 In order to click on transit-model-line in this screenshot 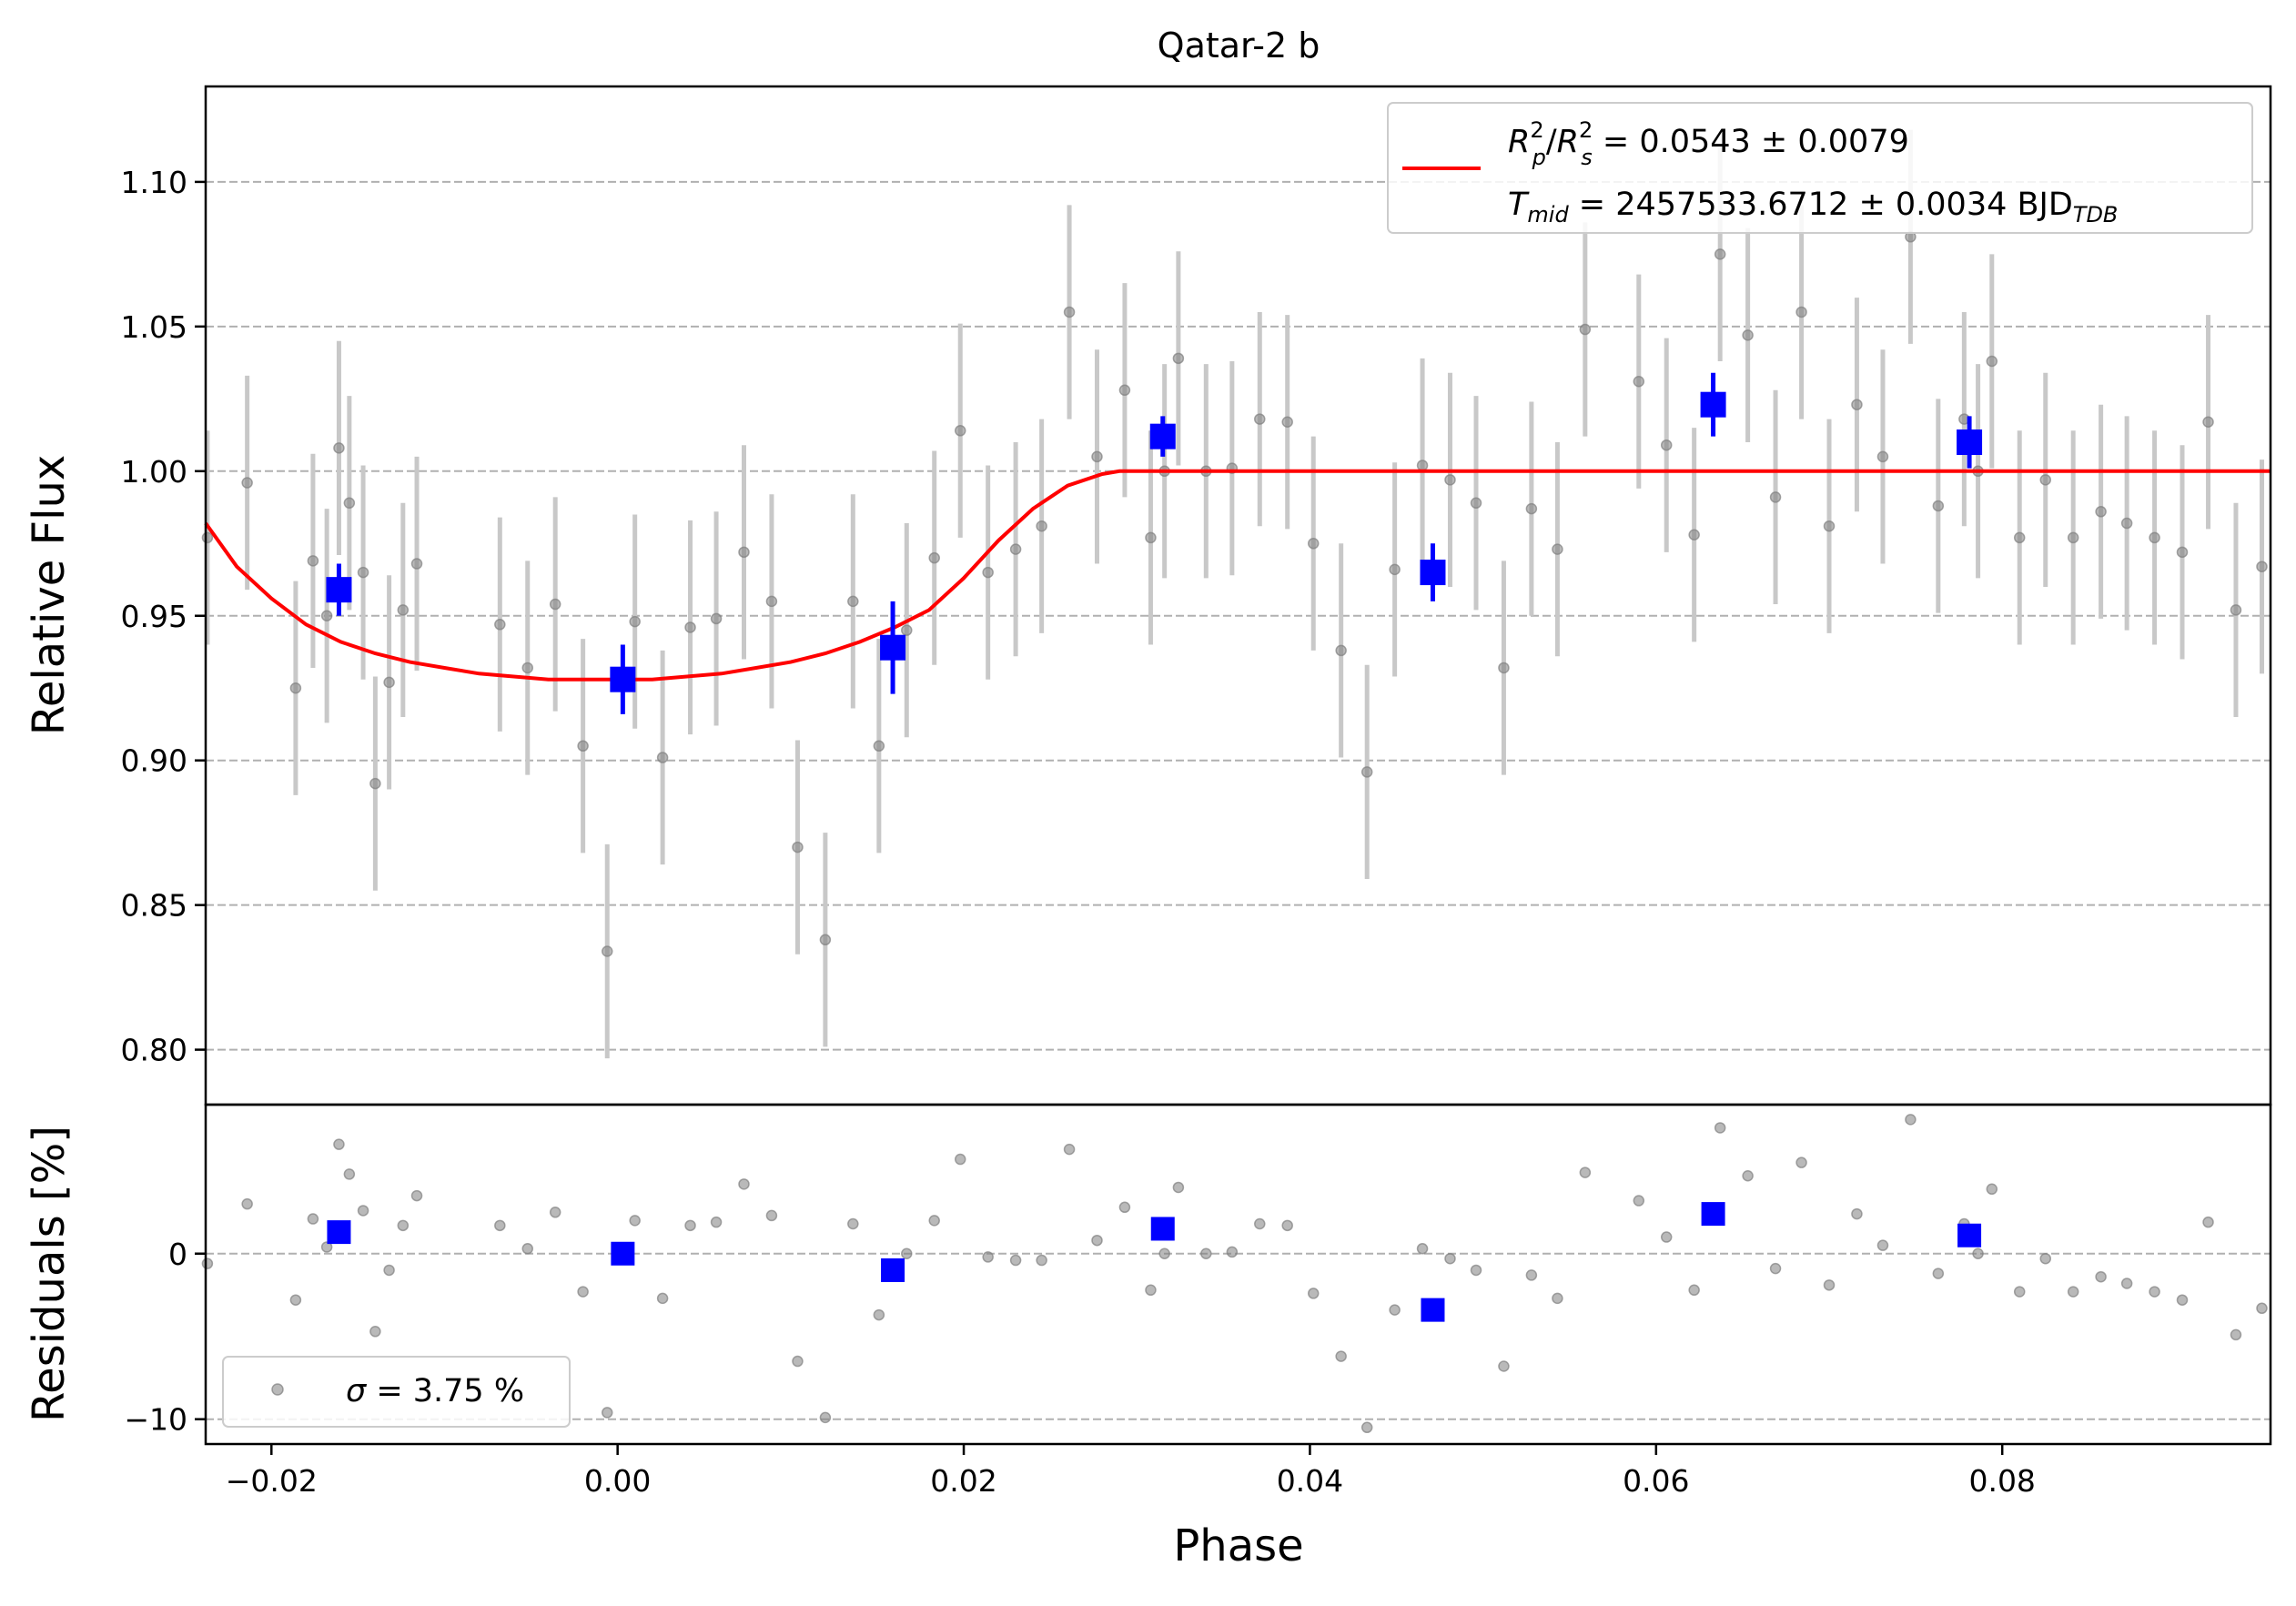, I will do `click(1238, 575)`.